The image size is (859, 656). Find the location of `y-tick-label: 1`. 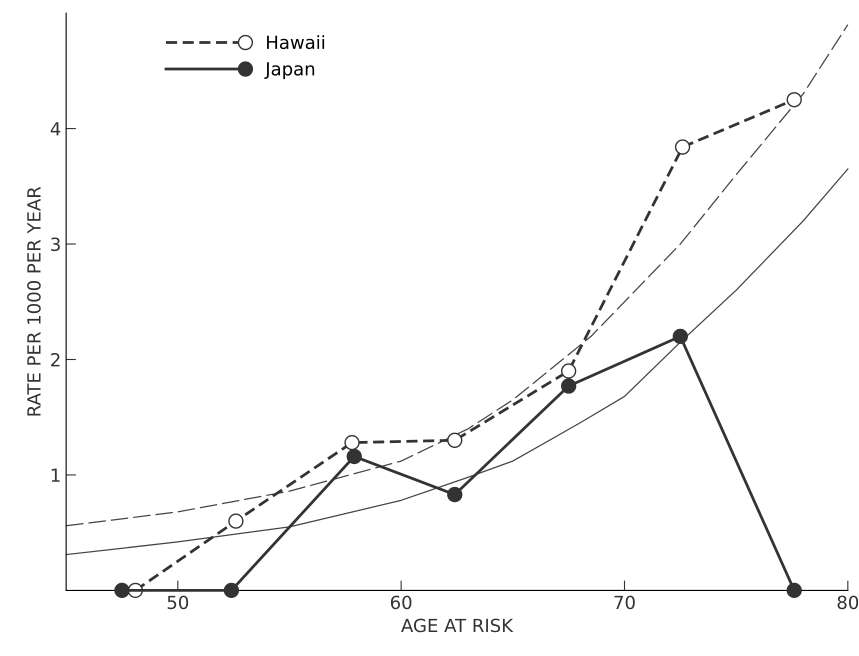

y-tick-label: 1 is located at coordinates (56, 475).